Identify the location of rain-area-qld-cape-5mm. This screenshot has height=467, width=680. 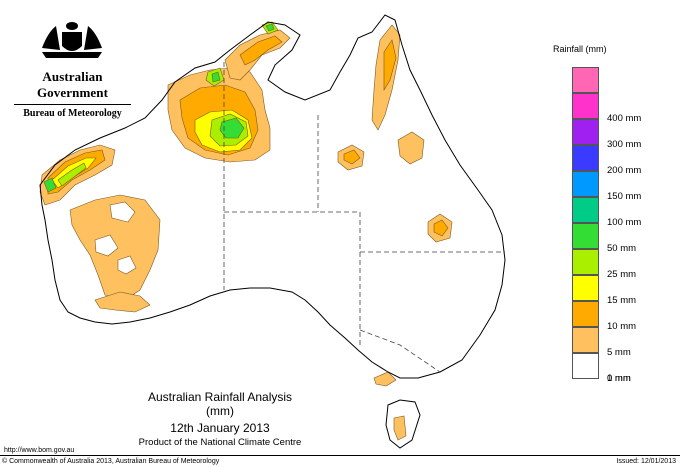
(390, 65).